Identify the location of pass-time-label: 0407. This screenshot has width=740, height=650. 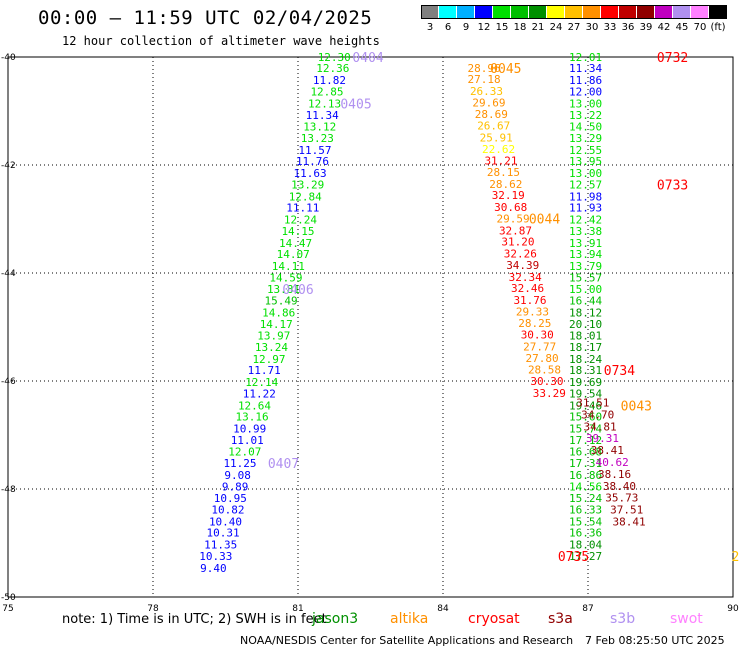
(283, 464).